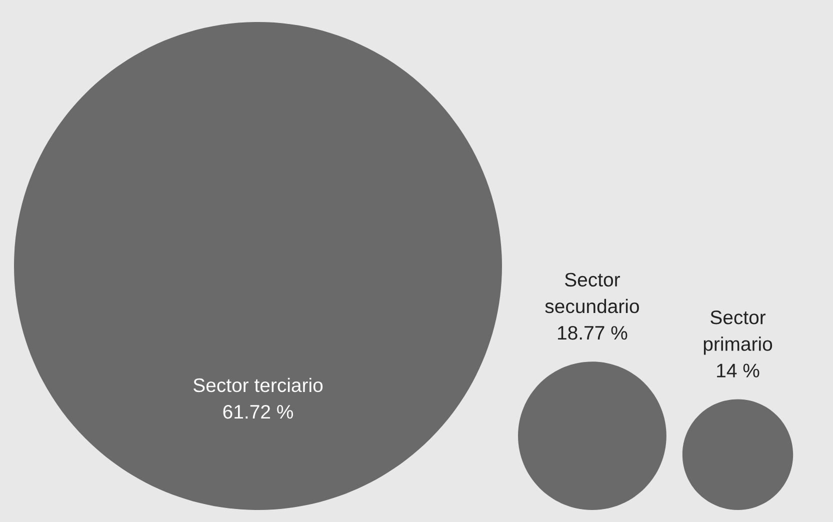 Image resolution: width=833 pixels, height=522 pixels. What do you see at coordinates (258, 411) in the screenshot?
I see `data-label: 61.72 %` at bounding box center [258, 411].